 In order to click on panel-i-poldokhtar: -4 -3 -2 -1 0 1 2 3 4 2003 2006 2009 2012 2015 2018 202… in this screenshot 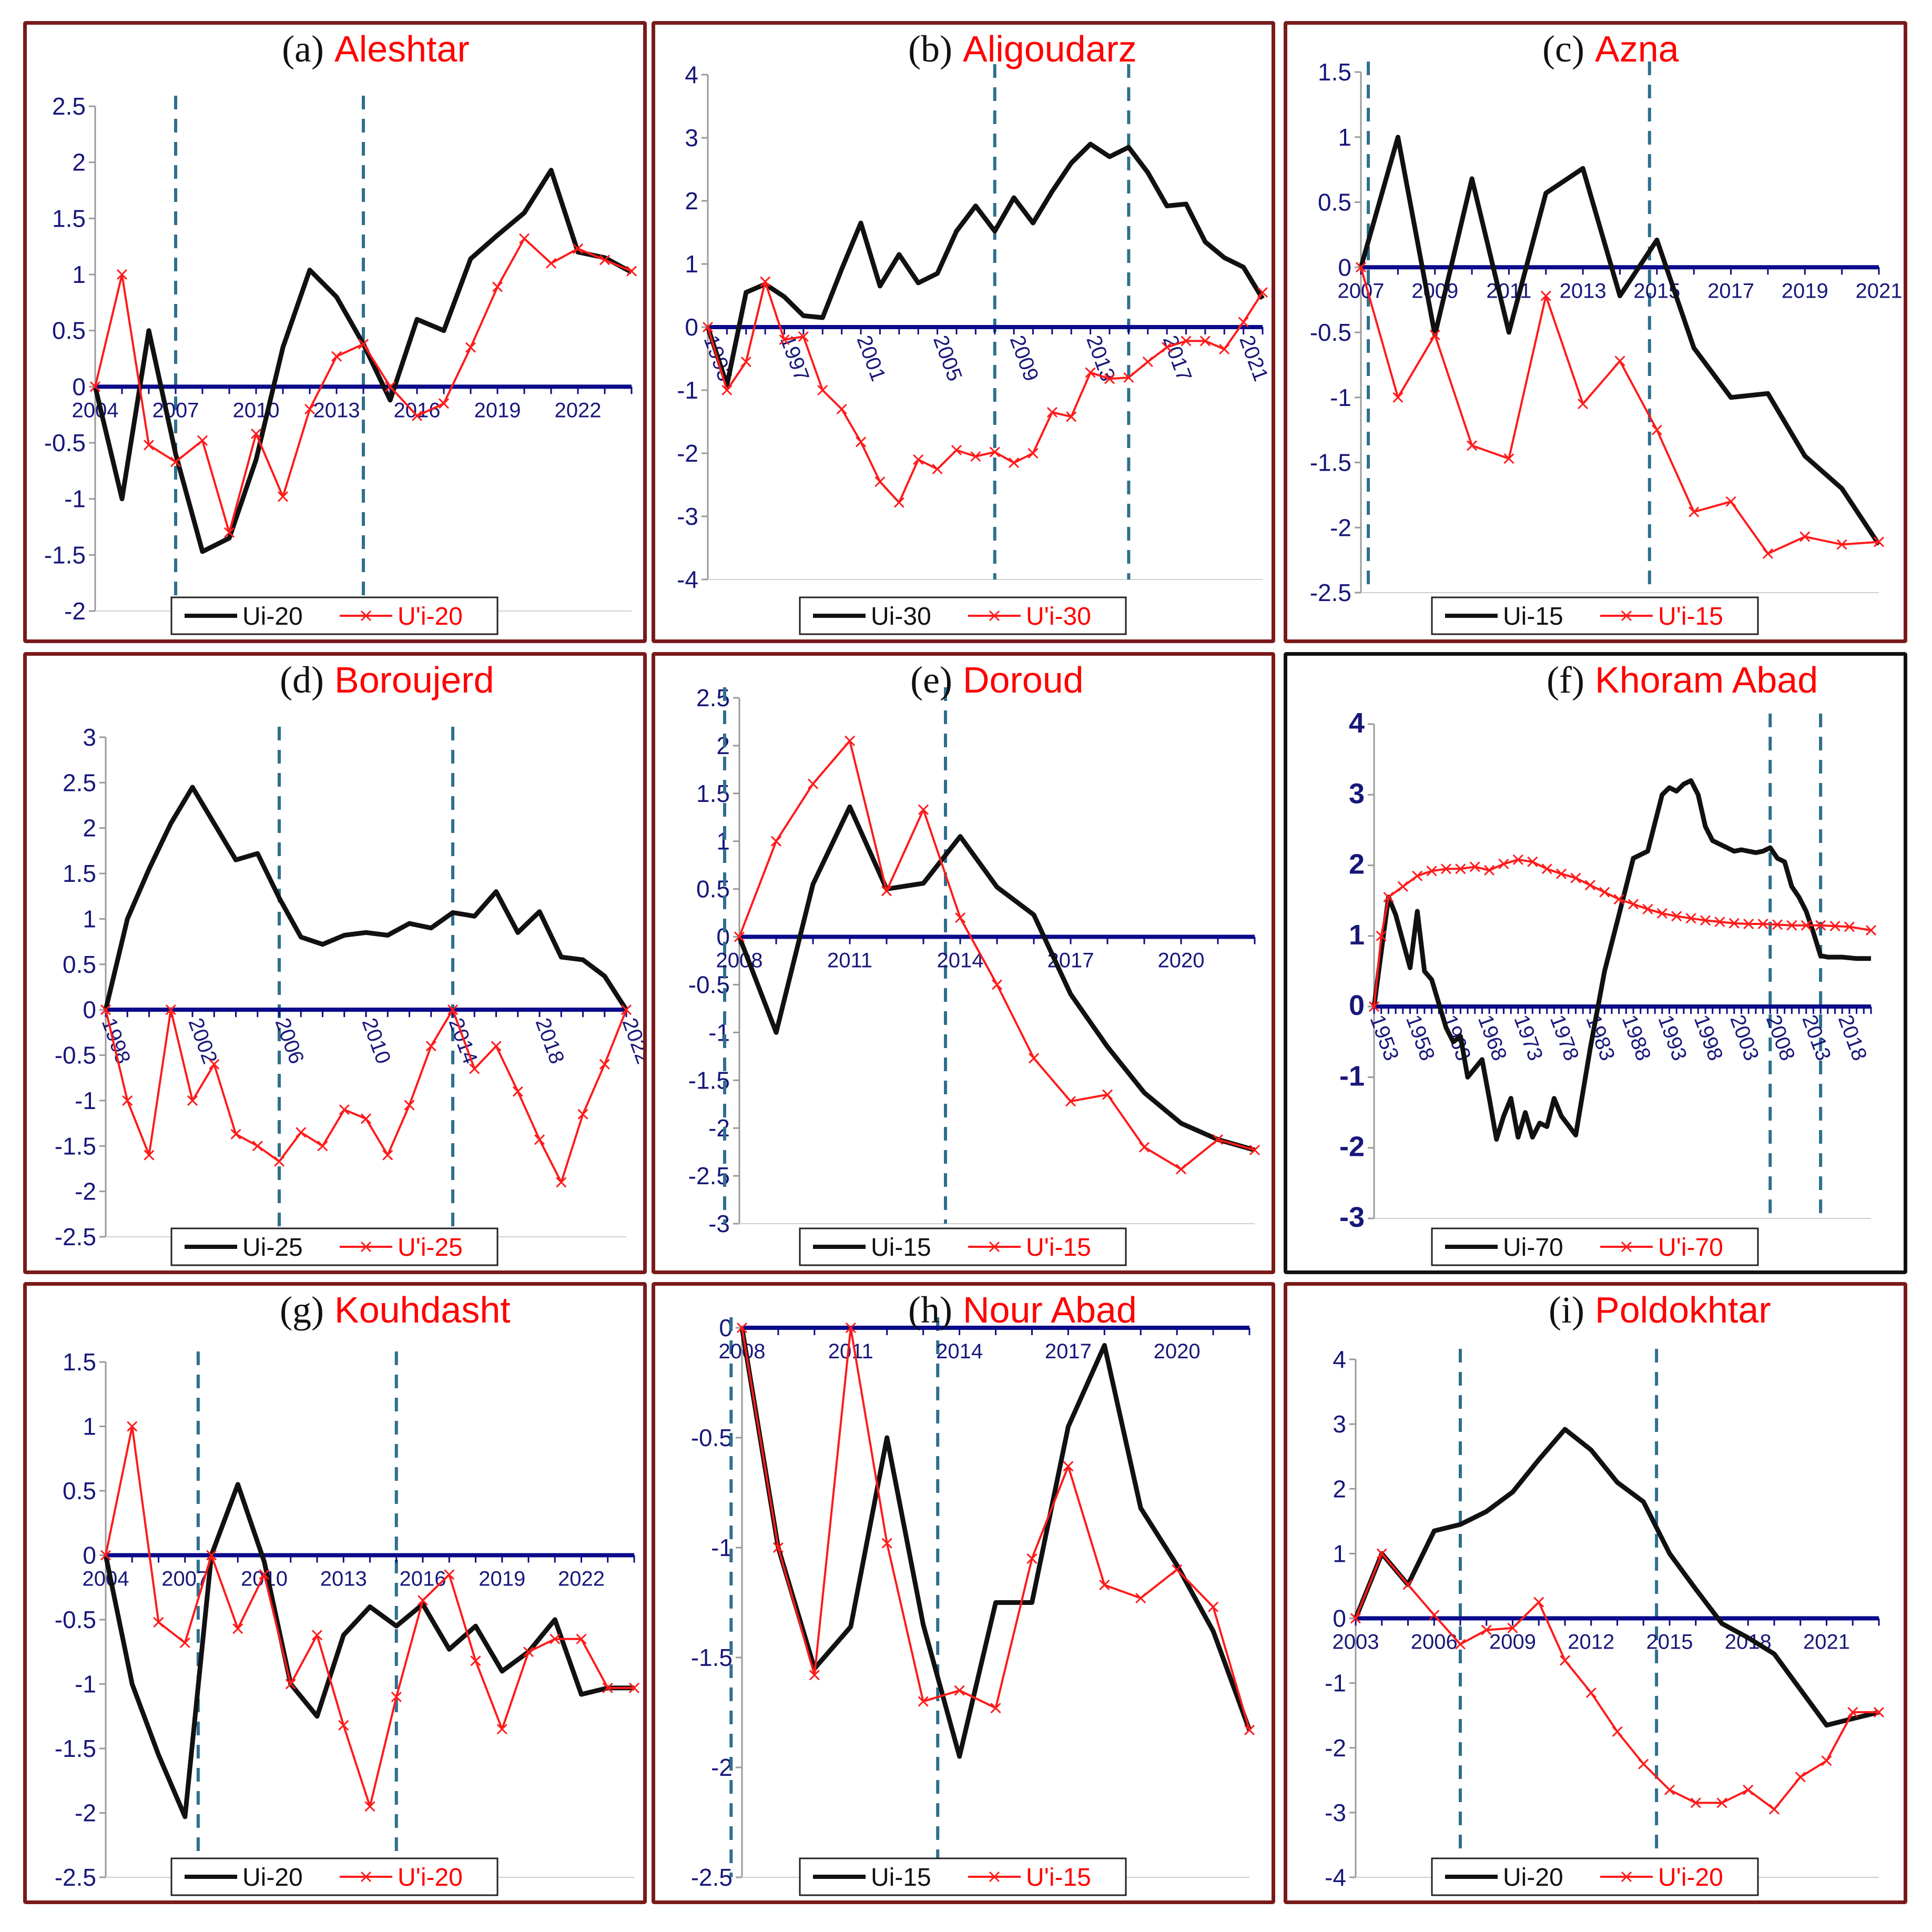, I will do `click(1595, 1593)`.